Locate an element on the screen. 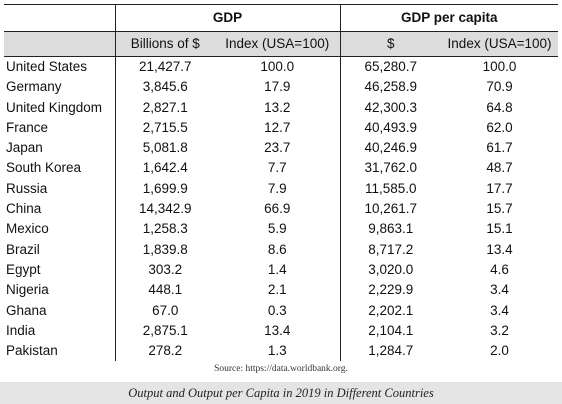  pc-index-cell: 70.9 is located at coordinates (499, 87).